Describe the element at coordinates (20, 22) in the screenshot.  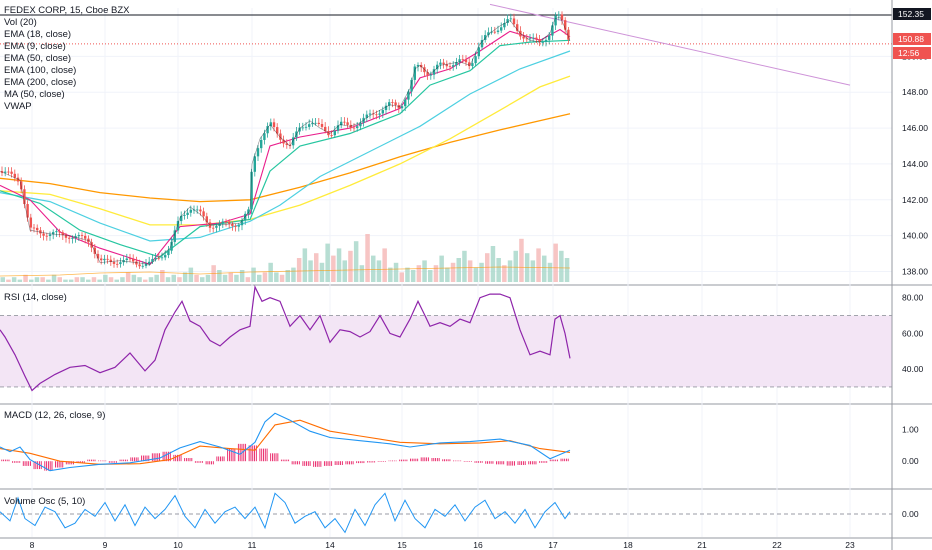
I see `legend-vol: Vol (20)` at that location.